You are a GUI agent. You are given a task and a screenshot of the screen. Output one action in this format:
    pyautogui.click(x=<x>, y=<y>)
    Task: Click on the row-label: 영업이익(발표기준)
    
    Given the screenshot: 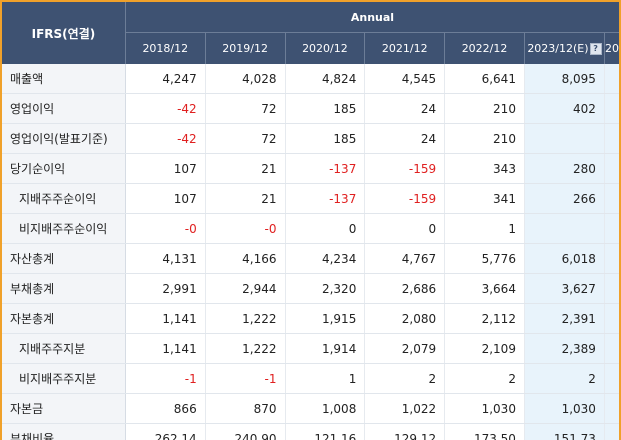 What is the action you would take?
    pyautogui.click(x=63, y=139)
    